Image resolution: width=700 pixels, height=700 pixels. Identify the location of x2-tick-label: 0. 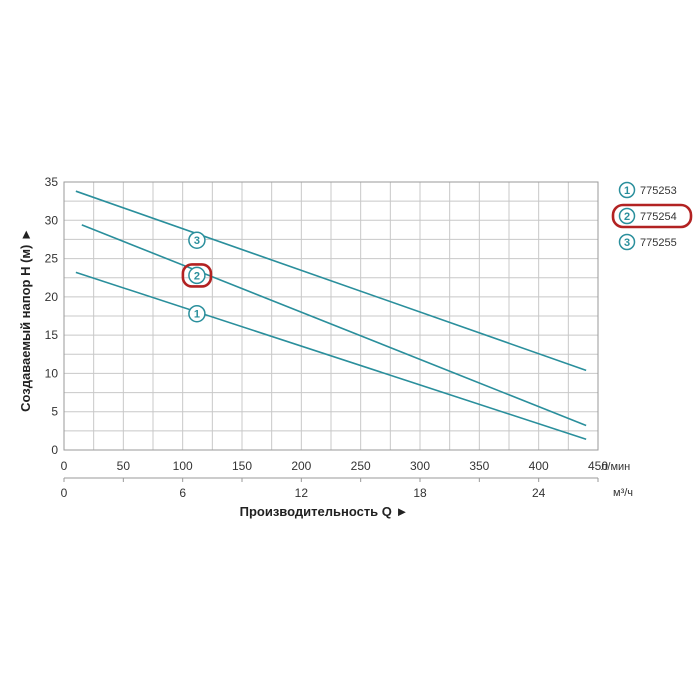
(64, 493).